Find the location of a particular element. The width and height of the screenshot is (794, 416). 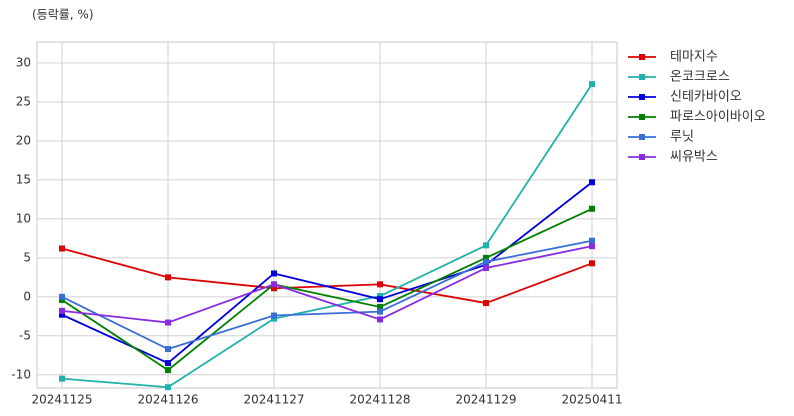

y-tick-label: 5 is located at coordinates (27, 257).